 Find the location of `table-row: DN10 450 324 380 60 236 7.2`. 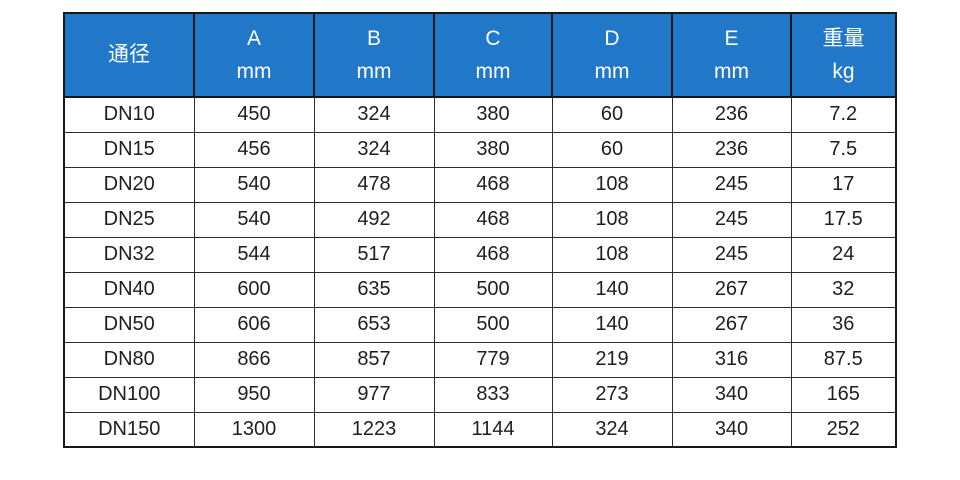

table-row: DN10 450 324 380 60 236 7.2 is located at coordinates (480, 114).